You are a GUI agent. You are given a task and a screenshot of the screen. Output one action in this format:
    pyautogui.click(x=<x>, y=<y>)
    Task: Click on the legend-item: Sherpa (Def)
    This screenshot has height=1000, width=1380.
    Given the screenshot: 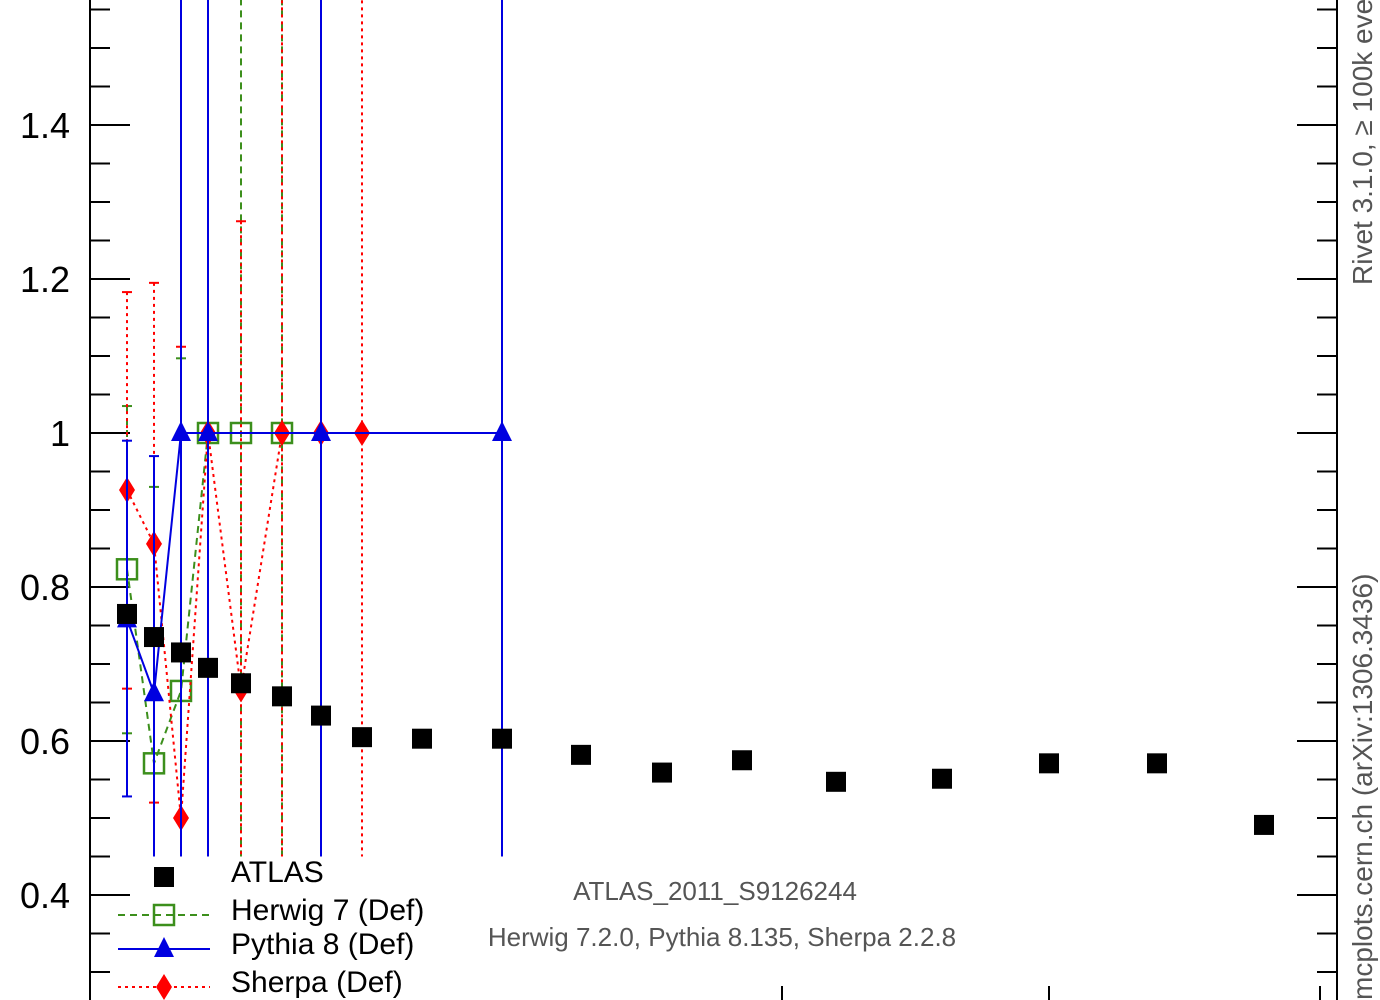 What is the action you would take?
    pyautogui.click(x=260, y=983)
    